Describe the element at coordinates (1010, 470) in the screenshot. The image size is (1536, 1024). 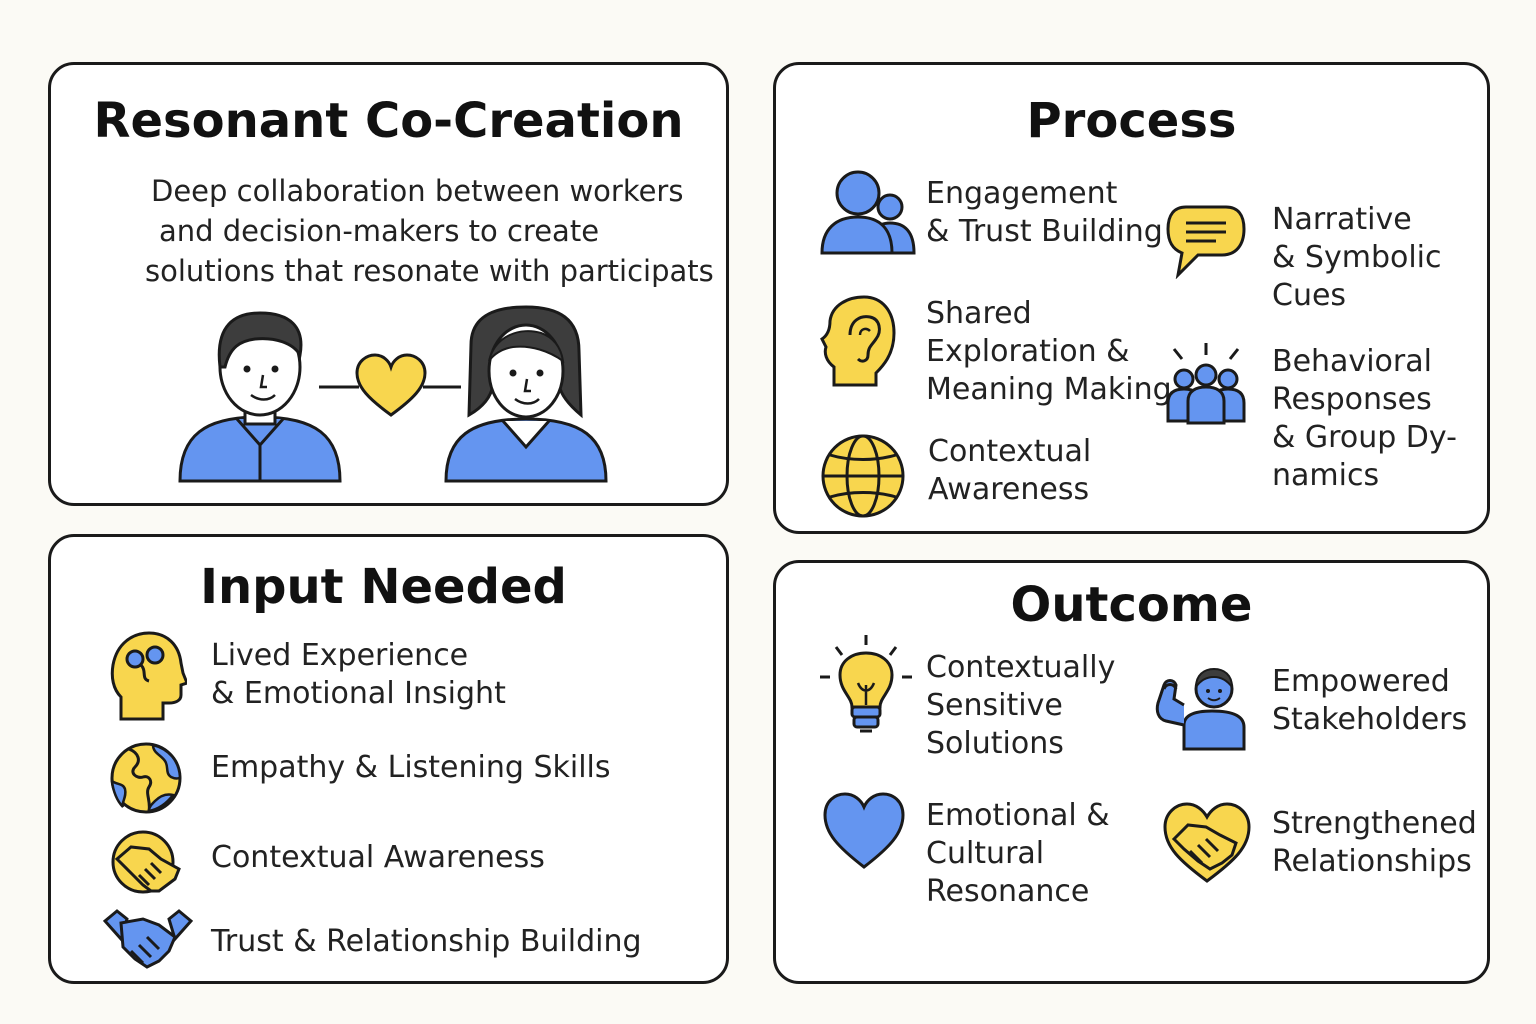
I see `process-item-contextual-label: Contextual Awareness` at that location.